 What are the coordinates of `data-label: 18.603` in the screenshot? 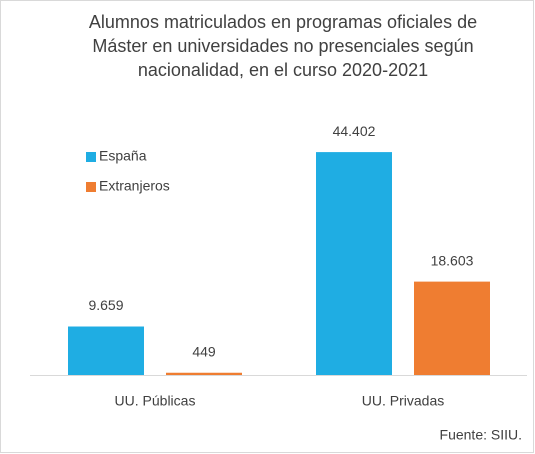 It's located at (452, 260).